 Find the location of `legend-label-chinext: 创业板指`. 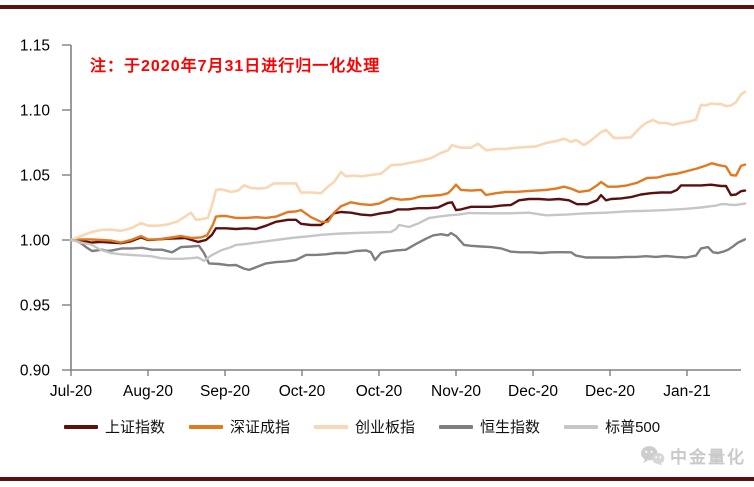

legend-label-chinext: 创业板指 is located at coordinates (385, 427).